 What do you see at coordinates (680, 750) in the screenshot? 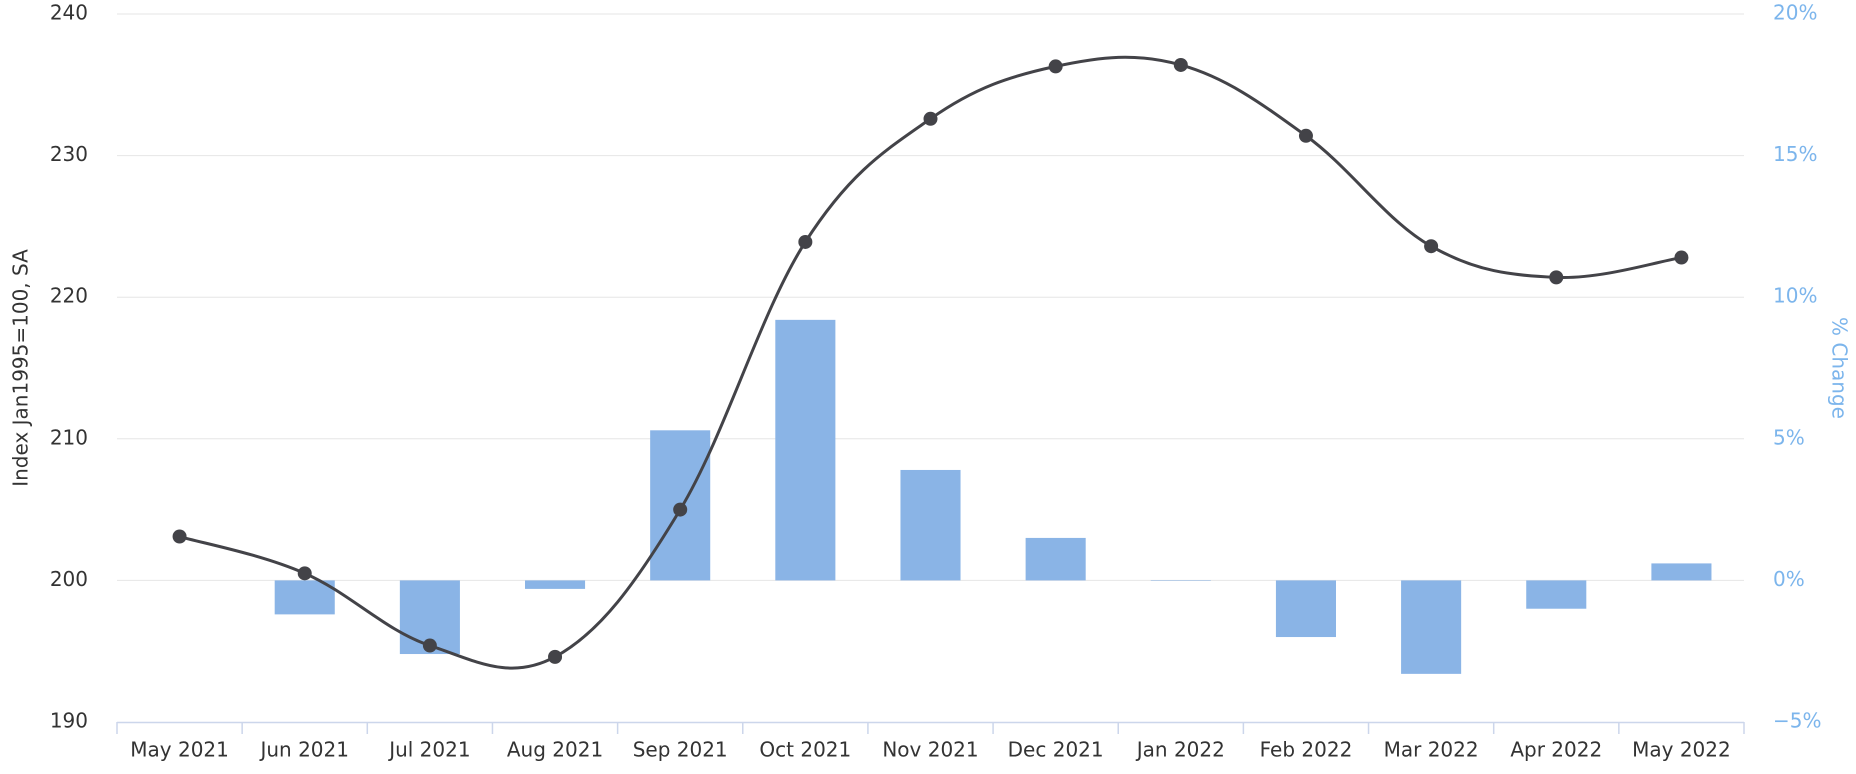
I see `x-tick-label: Sep 2021` at bounding box center [680, 750].